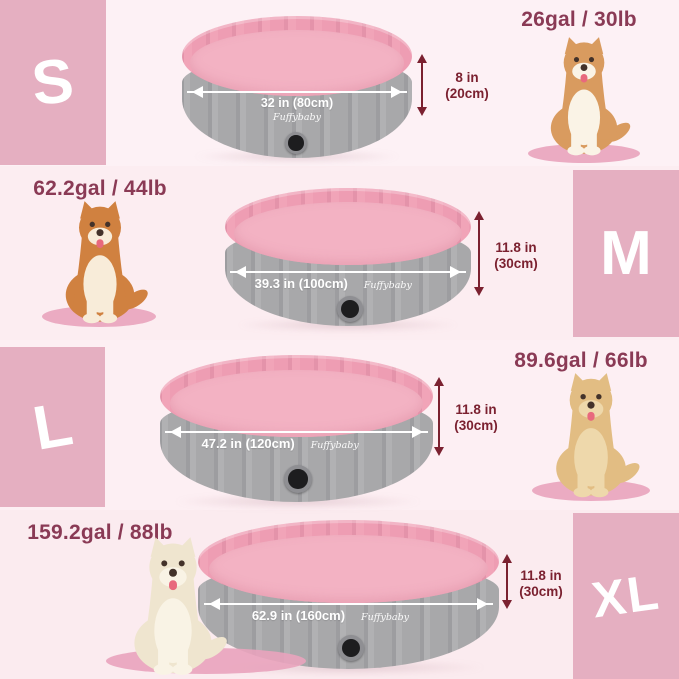  What do you see at coordinates (479, 253) in the screenshot?
I see `height-arrow-m` at bounding box center [479, 253].